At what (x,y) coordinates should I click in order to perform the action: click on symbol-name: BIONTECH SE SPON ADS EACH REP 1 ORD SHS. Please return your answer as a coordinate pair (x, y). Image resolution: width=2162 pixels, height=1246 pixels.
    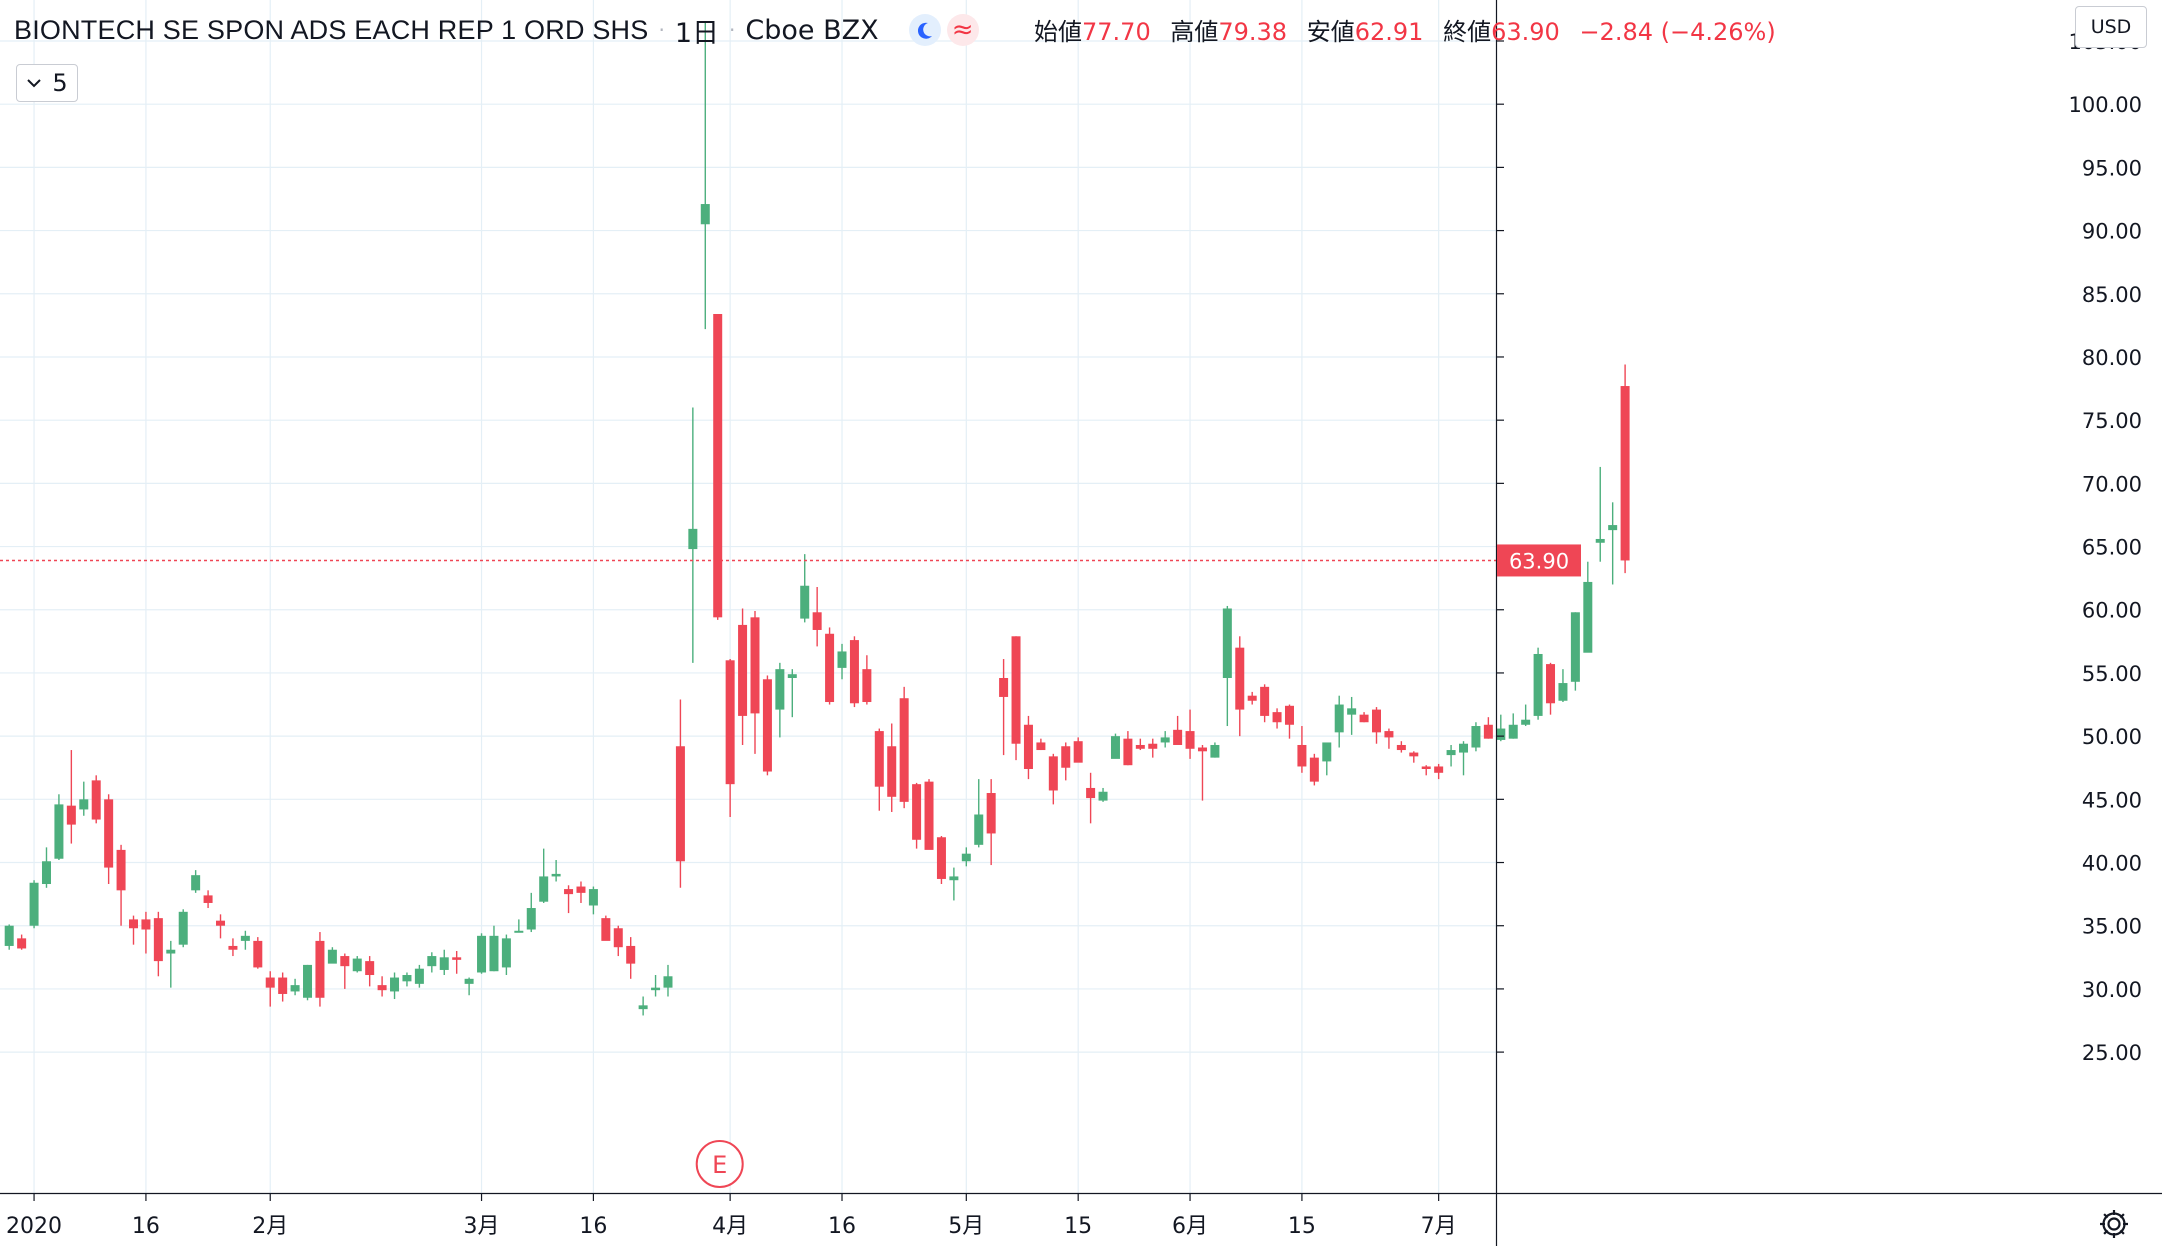
    Looking at the image, I should click on (331, 29).